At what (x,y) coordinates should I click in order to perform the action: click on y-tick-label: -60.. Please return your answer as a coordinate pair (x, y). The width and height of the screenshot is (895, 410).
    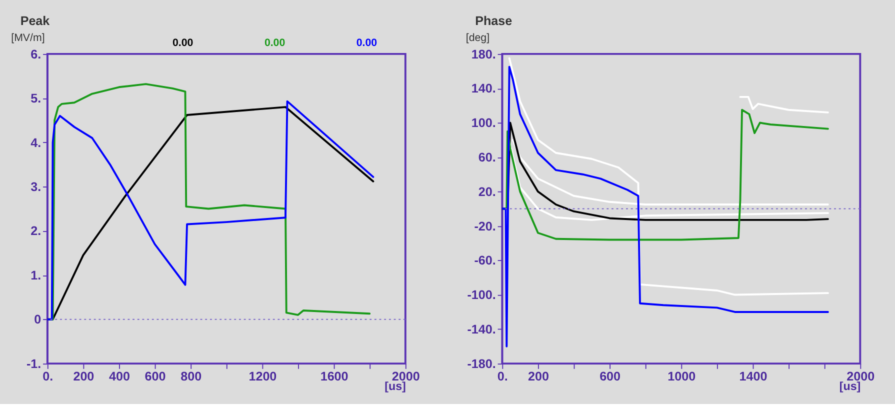
    Looking at the image, I should click on (485, 261).